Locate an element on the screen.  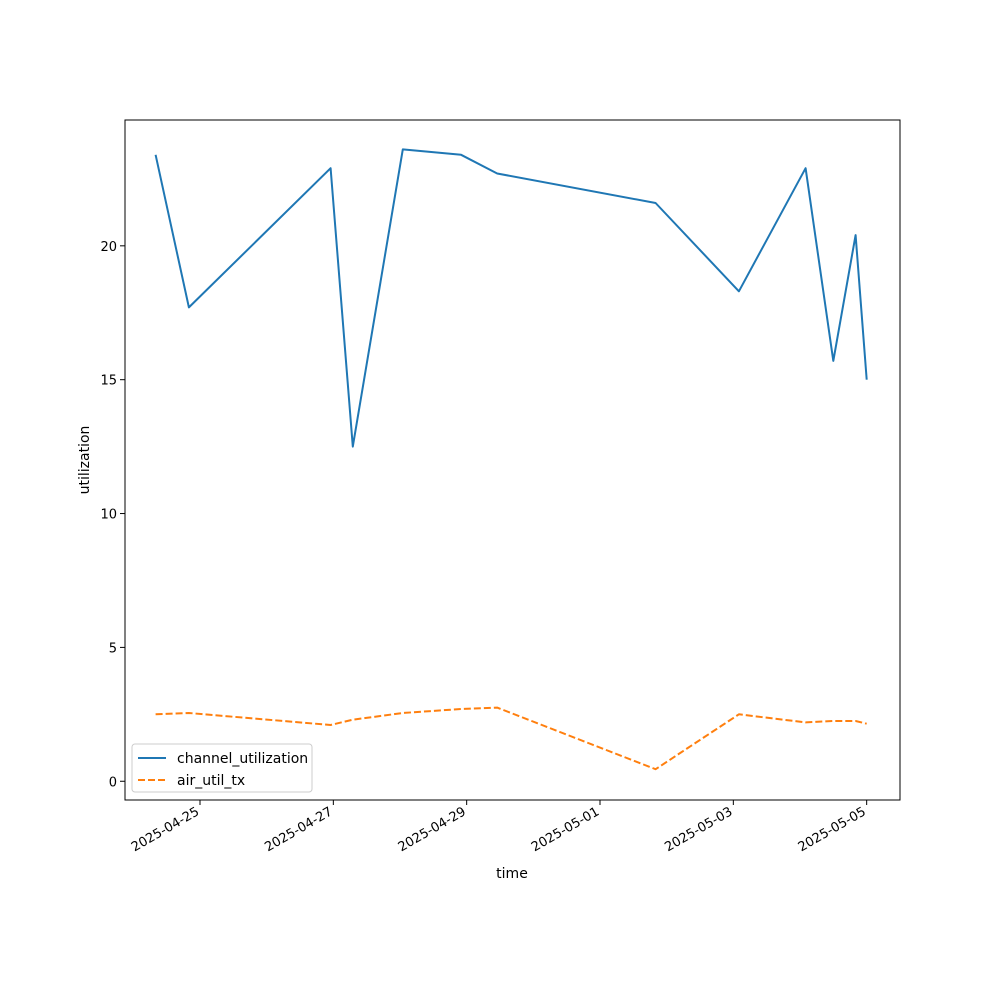
legend-box is located at coordinates (222, 768).